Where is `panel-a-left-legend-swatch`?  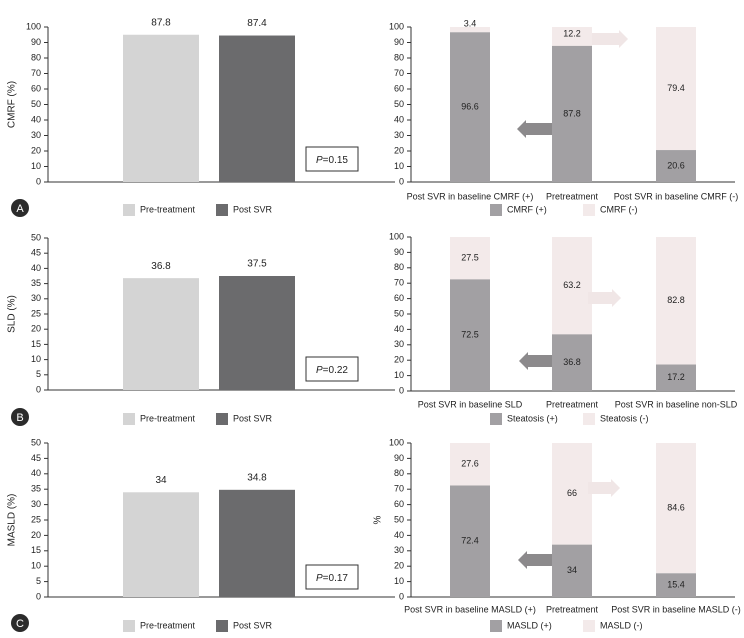 panel-a-left-legend-swatch is located at coordinates (222, 210).